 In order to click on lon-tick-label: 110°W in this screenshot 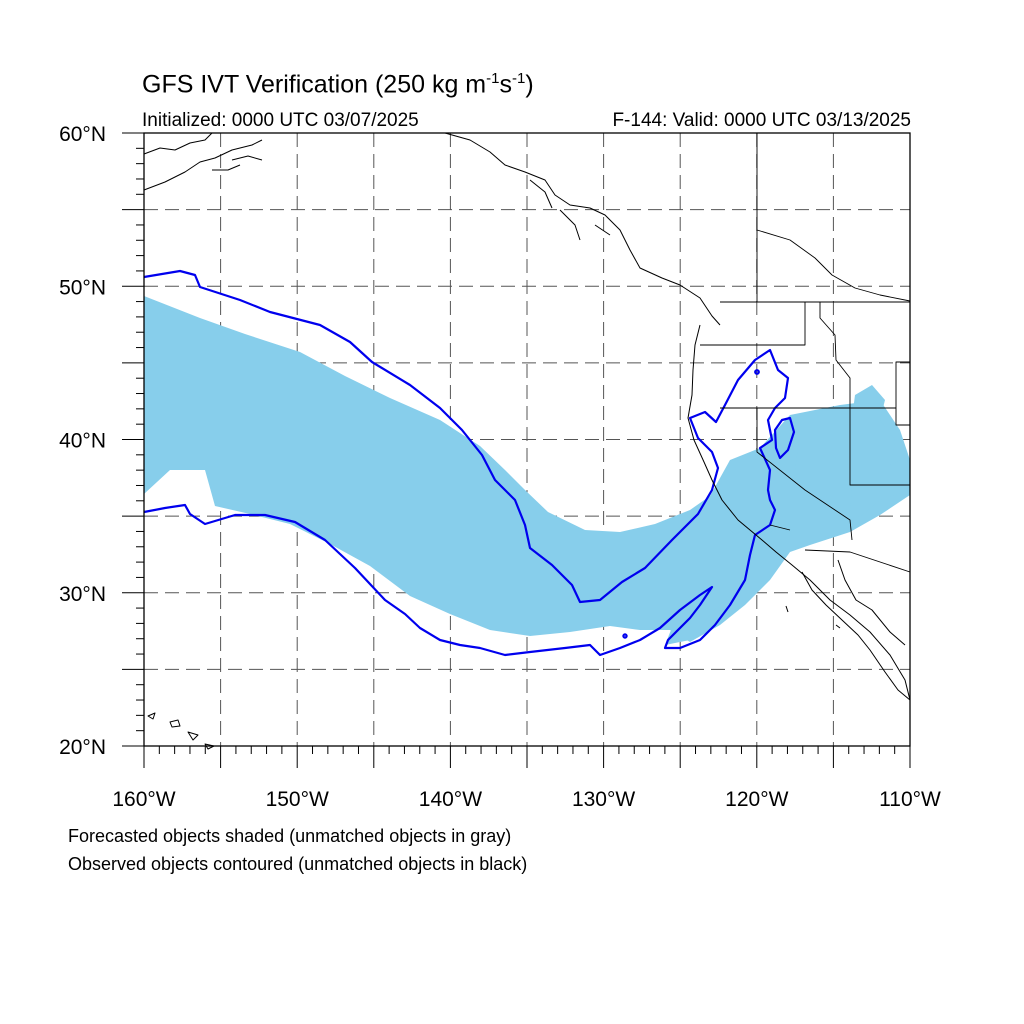, I will do `click(910, 799)`.